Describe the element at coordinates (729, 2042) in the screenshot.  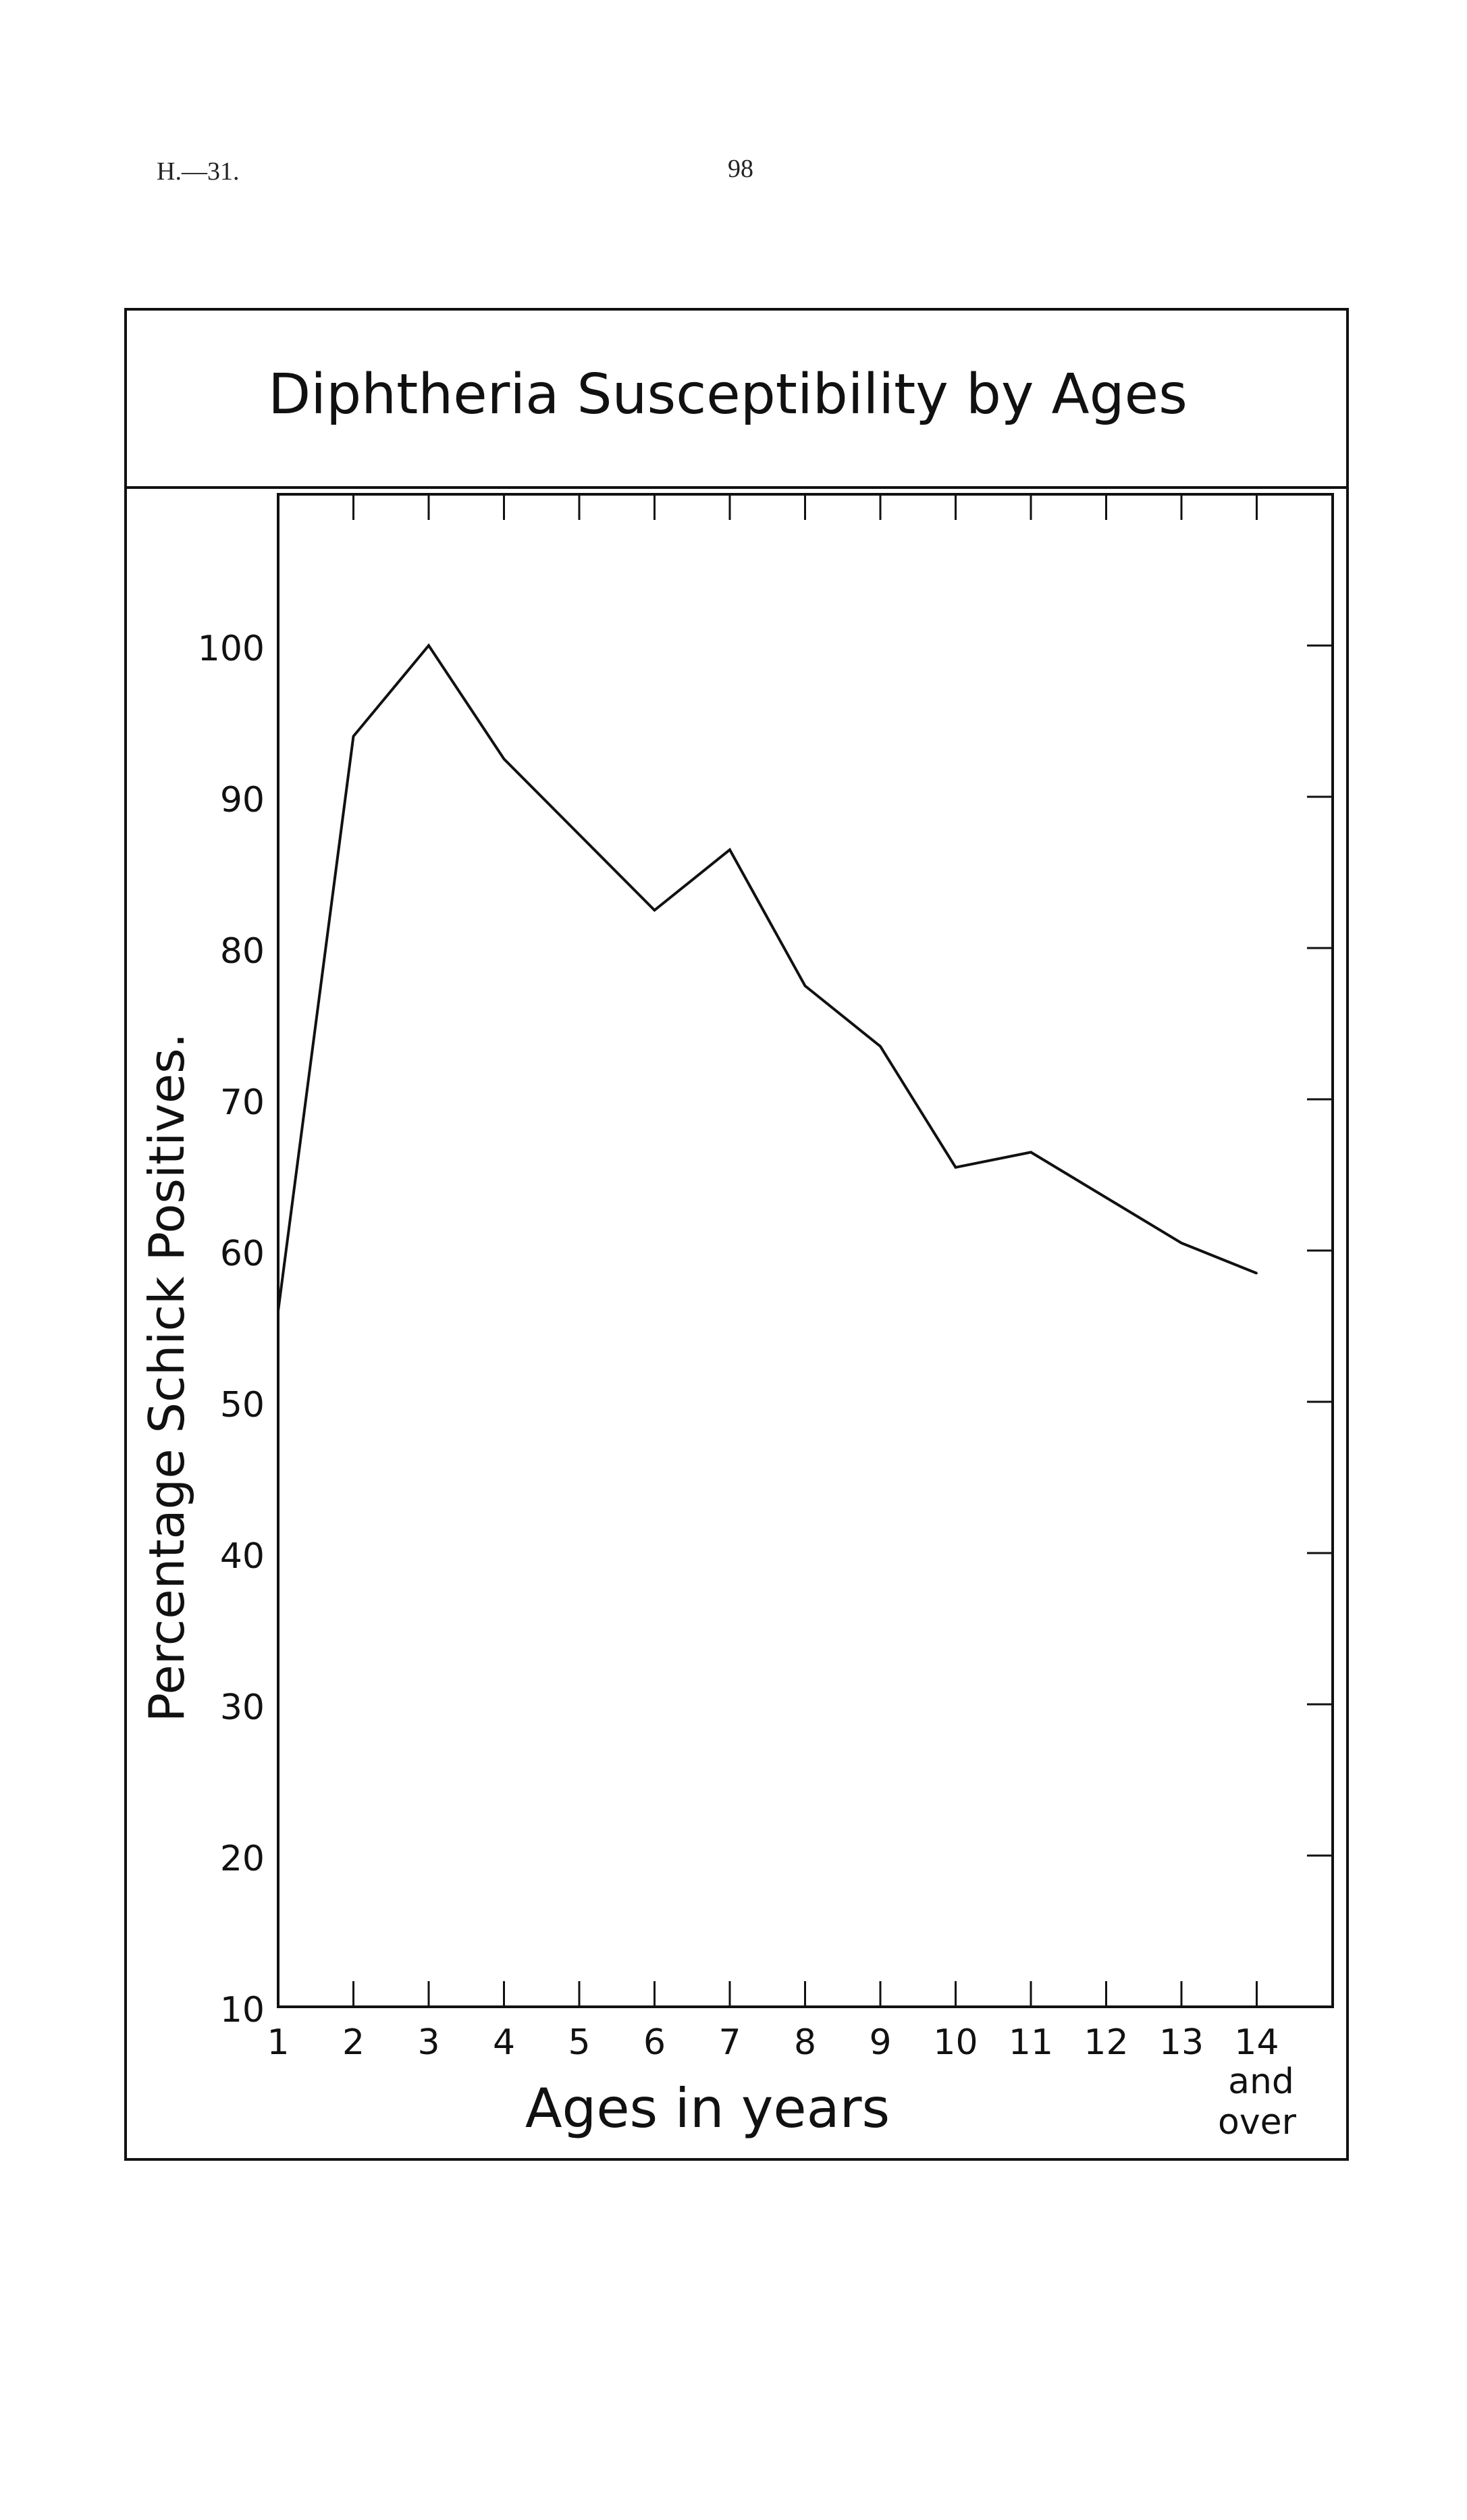
I see `x-tick-label: 7` at that location.